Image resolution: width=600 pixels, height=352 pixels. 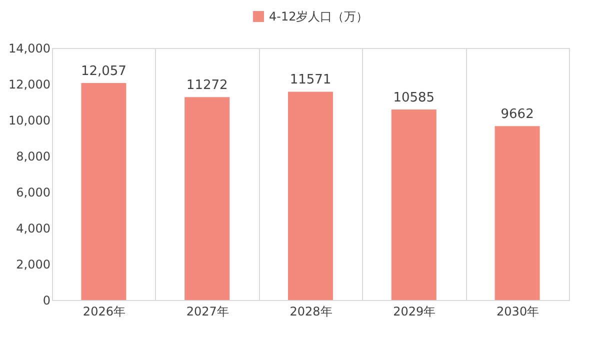 What do you see at coordinates (104, 311) in the screenshot?
I see `x-tick-label: 2026年` at bounding box center [104, 311].